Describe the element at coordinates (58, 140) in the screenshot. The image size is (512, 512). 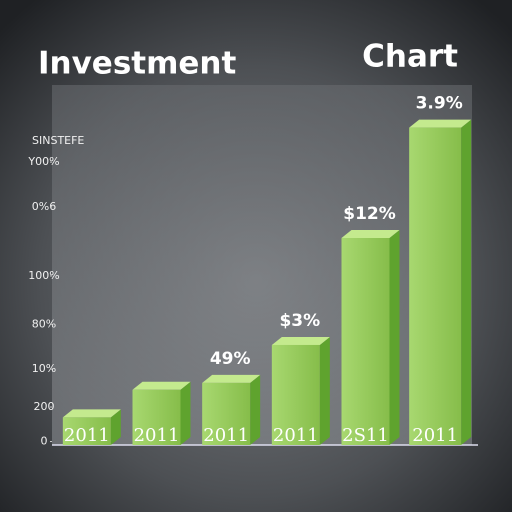
I see `y-axis-label: SINSTEFE` at that location.